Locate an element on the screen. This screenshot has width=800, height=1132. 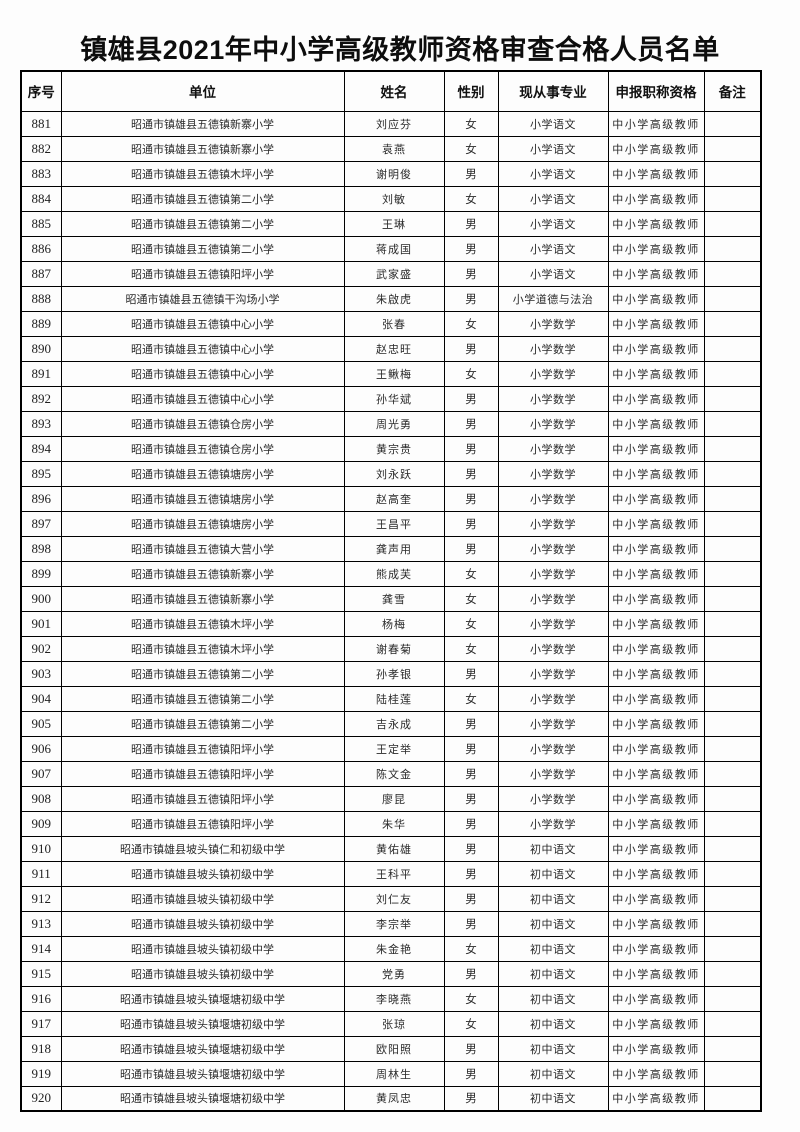
cell-serial: 909 is located at coordinates (41, 823).